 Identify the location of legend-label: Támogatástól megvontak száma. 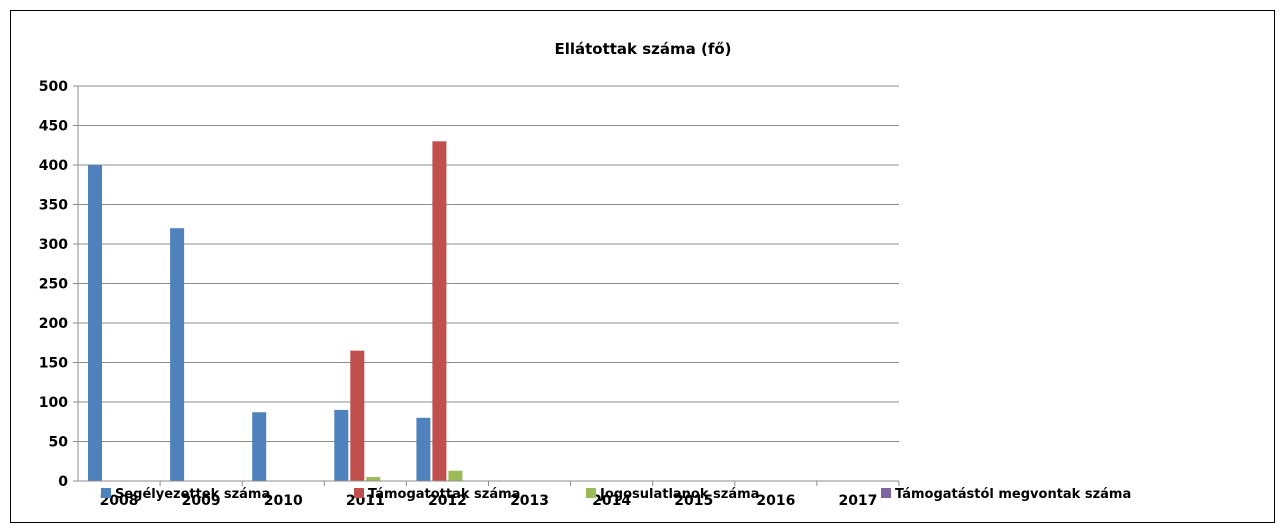
(1013, 494).